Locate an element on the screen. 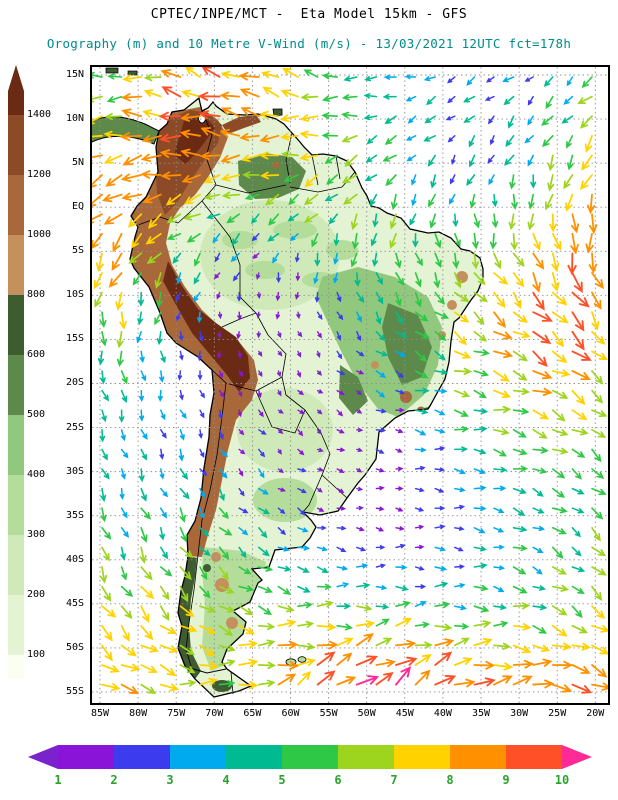 The width and height of the screenshot is (618, 800). wind-speed-colorbar-labels: 1 2 3 4 5 6 7 8 9 10 is located at coordinates (310, 781).